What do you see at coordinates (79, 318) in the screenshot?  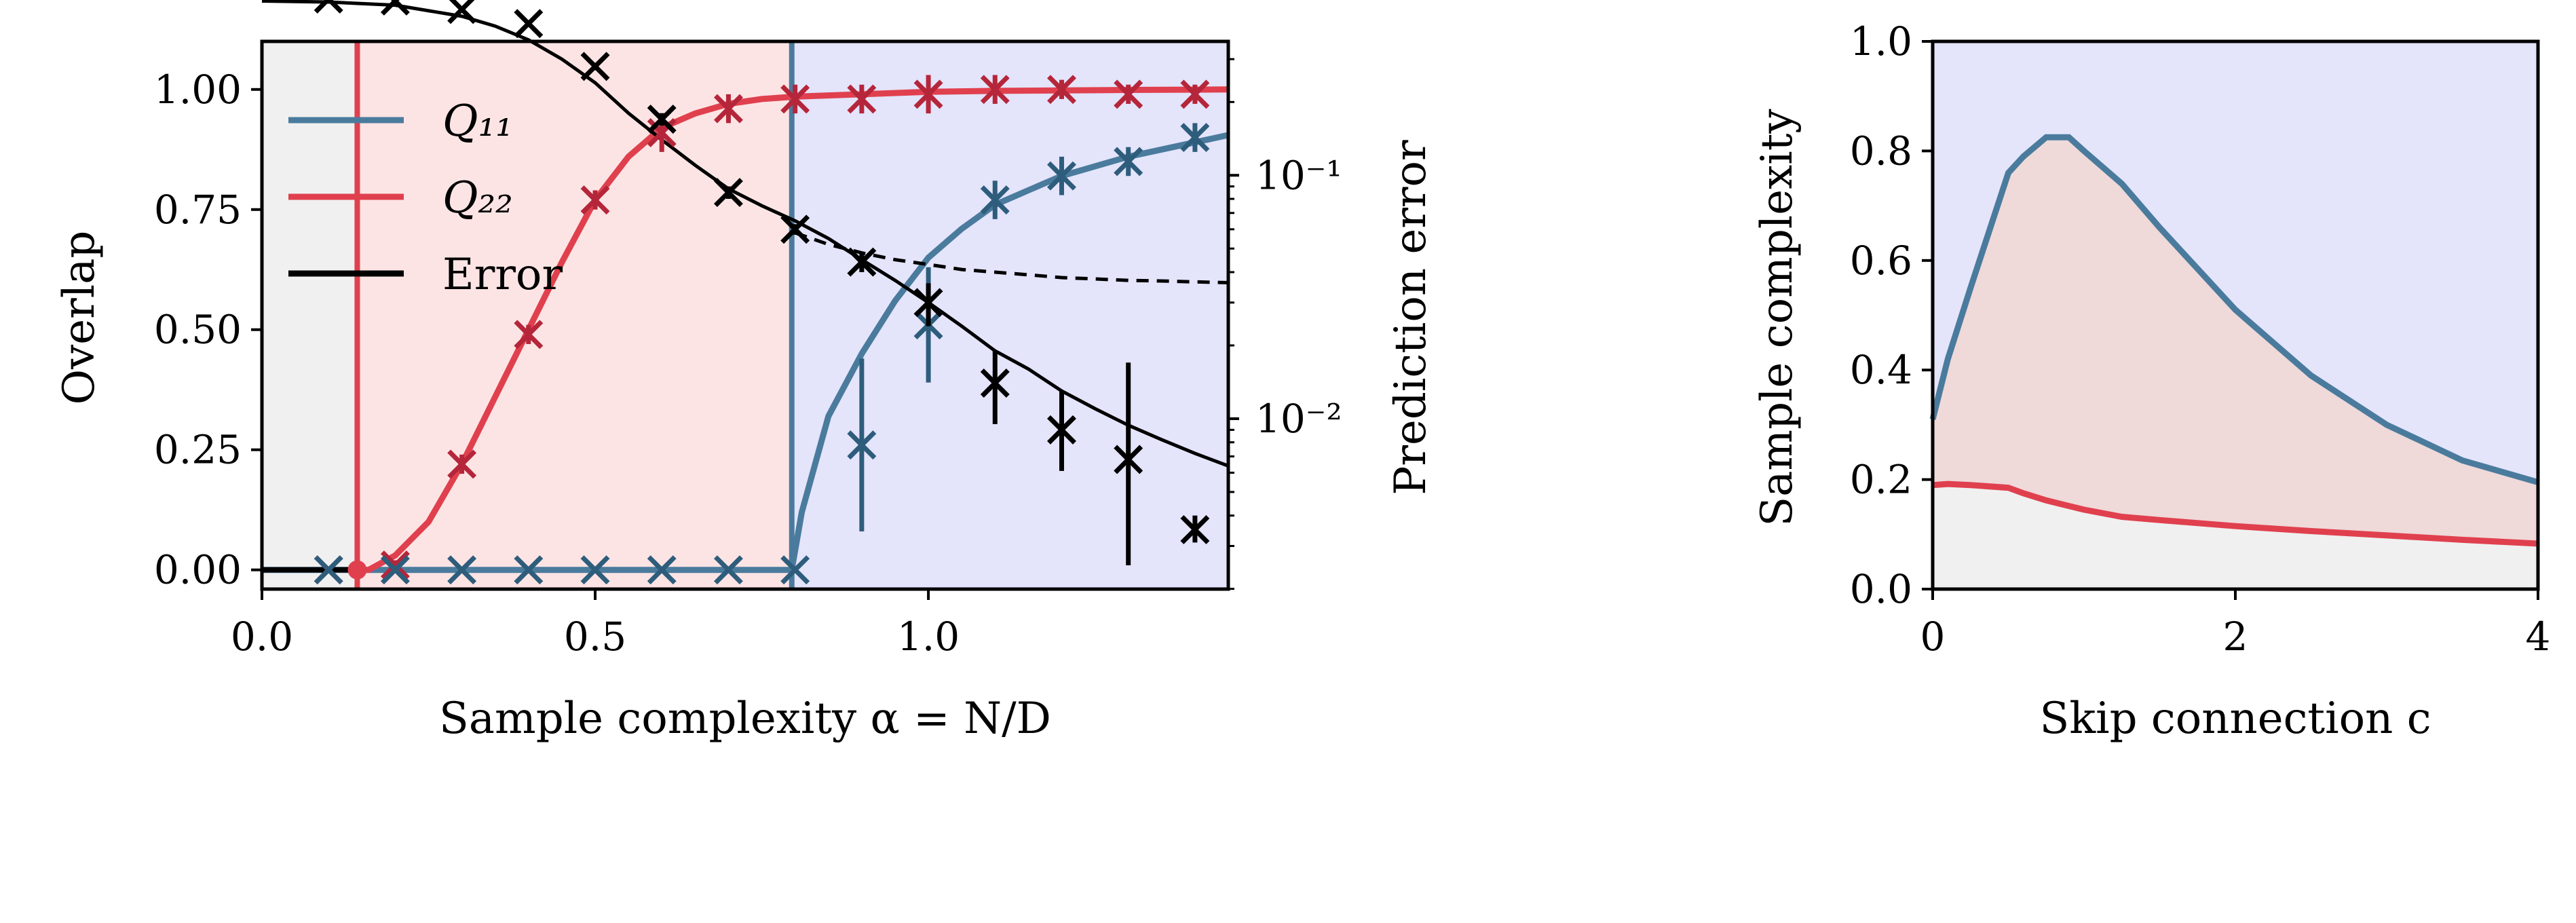 I see `y-axis-label: Overlap` at bounding box center [79, 318].